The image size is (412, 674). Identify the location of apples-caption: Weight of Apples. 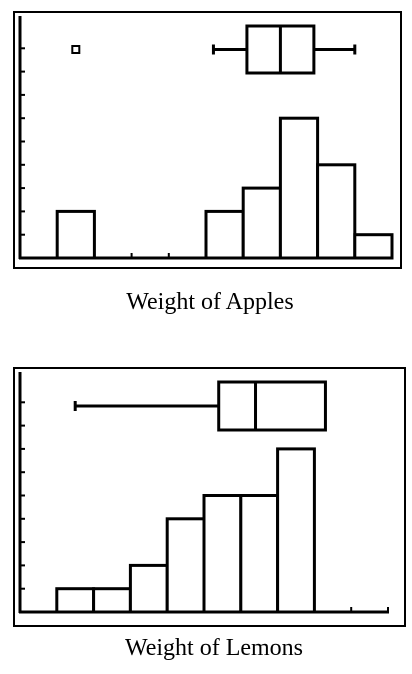
(209, 302).